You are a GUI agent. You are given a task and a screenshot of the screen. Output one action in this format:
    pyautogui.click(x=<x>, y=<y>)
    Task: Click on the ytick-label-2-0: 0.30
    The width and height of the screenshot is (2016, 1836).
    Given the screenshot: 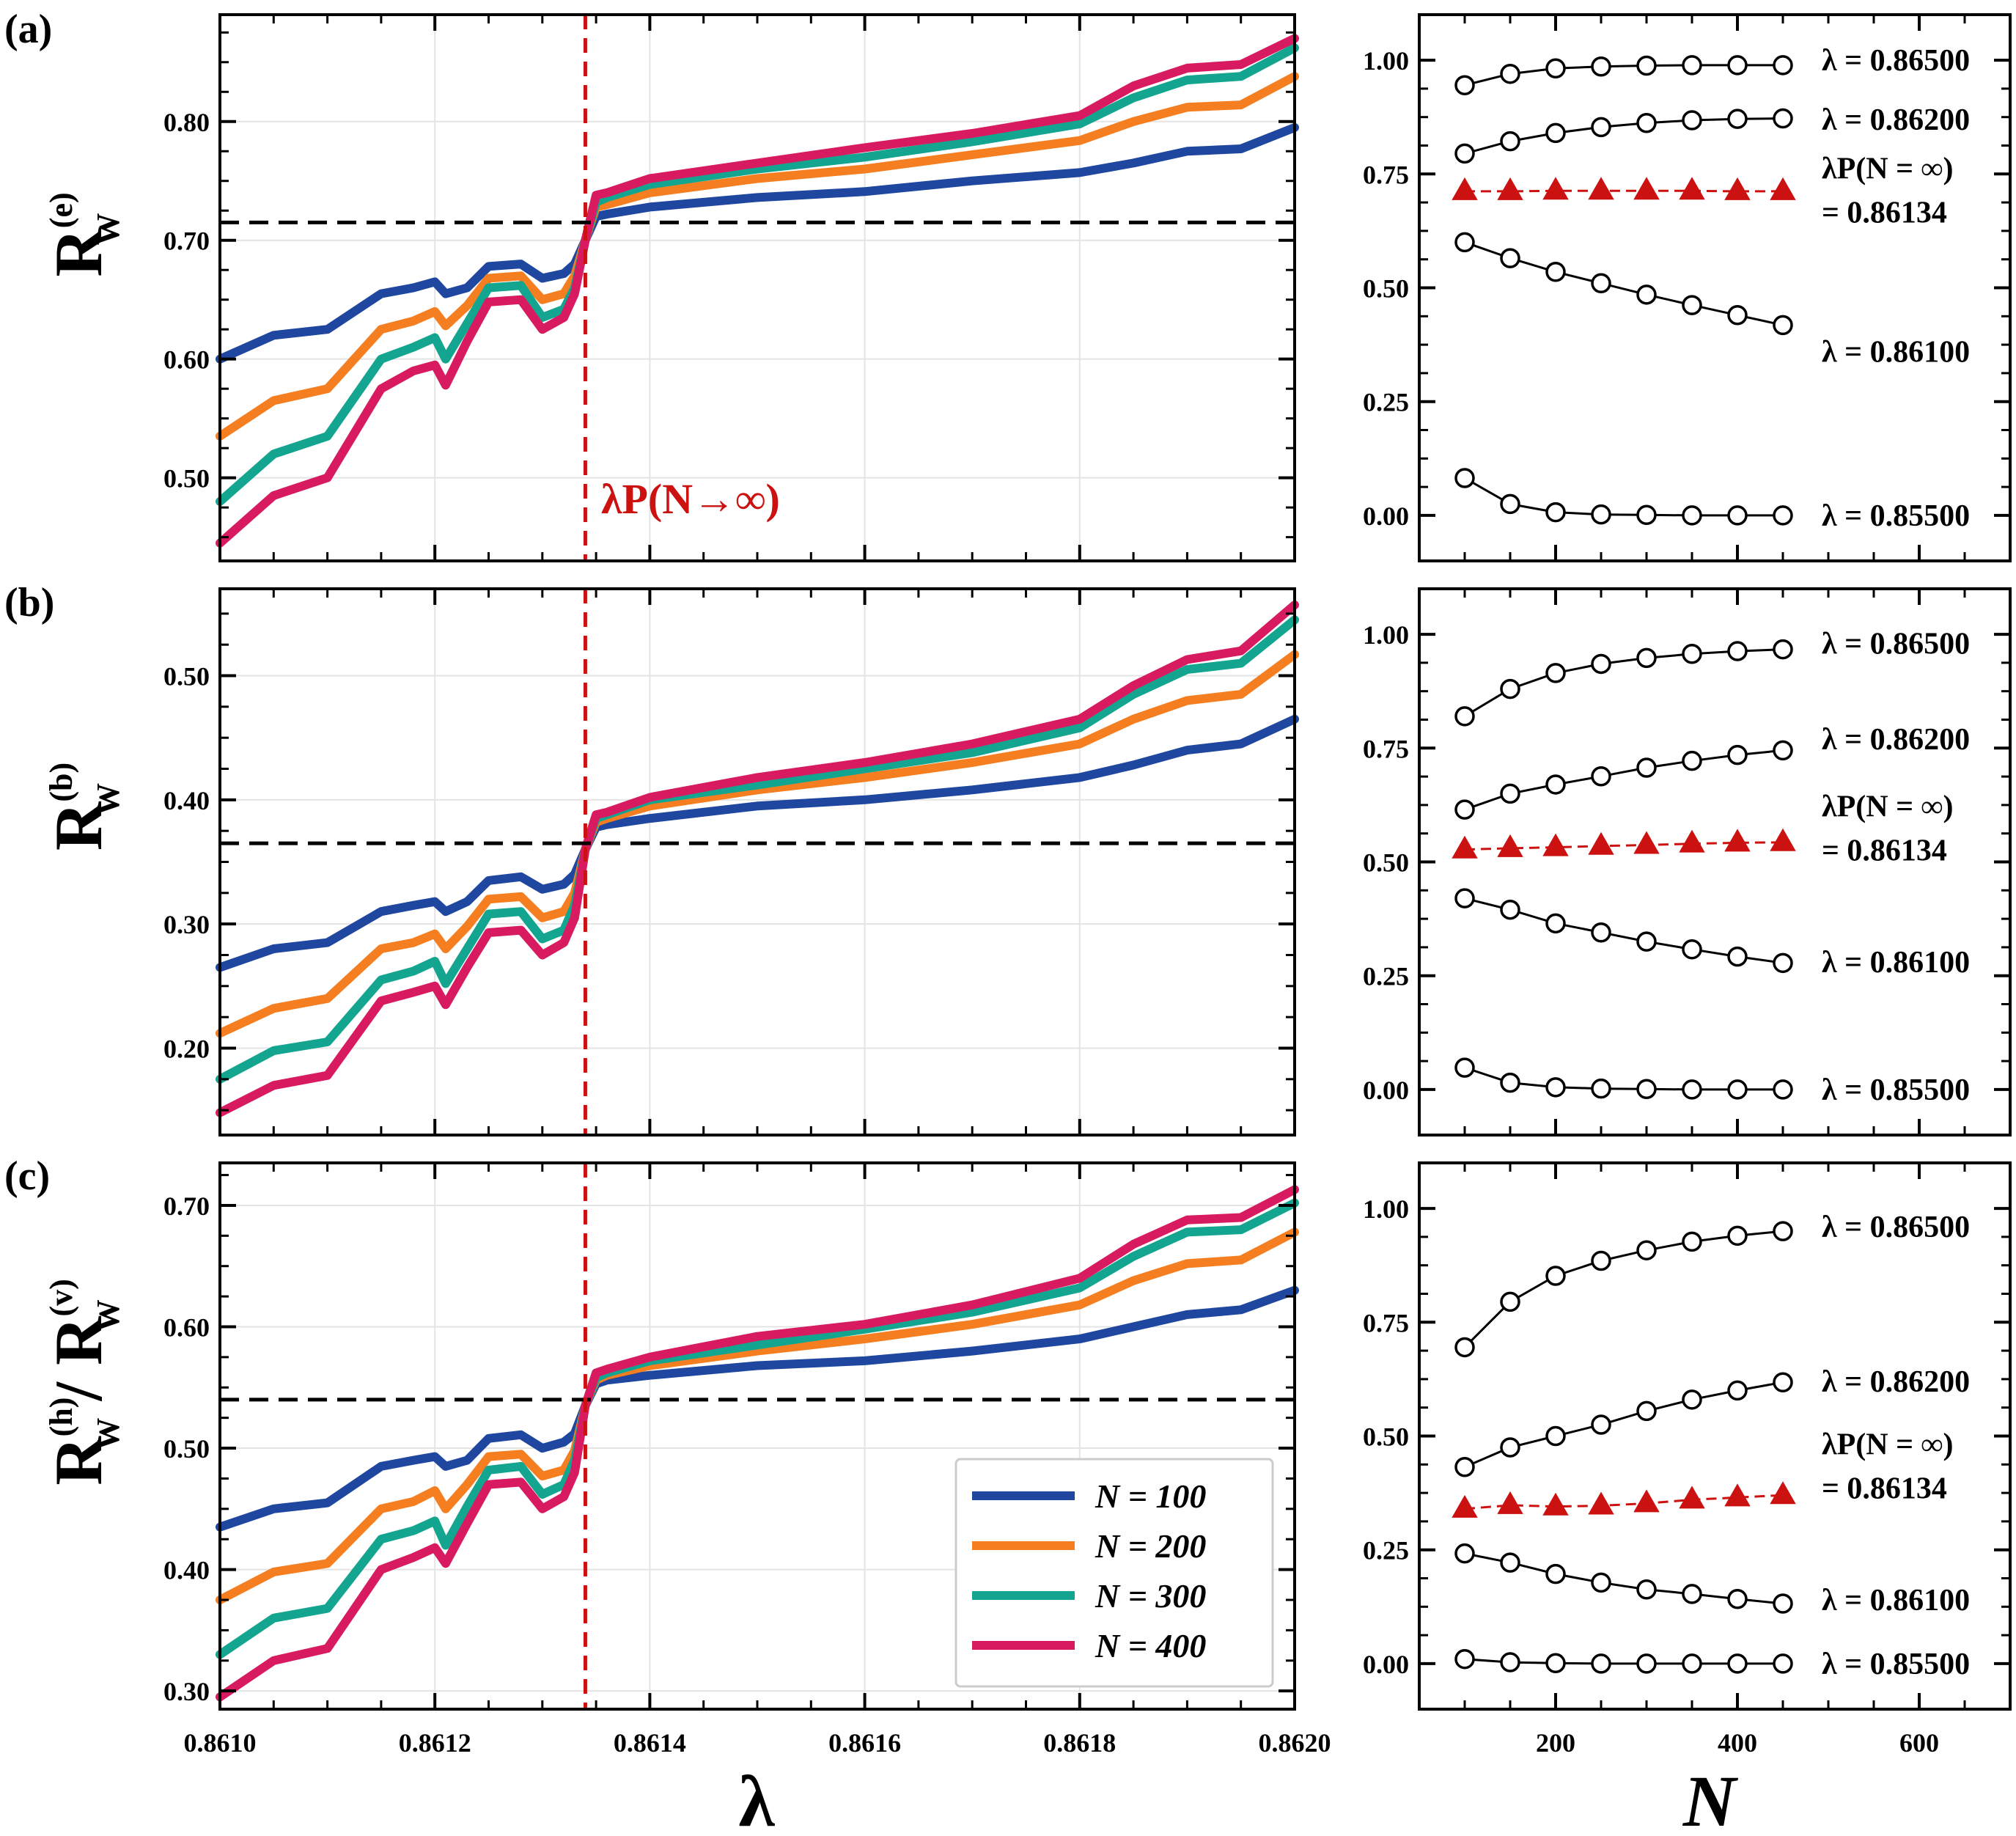 What is the action you would take?
    pyautogui.click(x=186, y=1691)
    